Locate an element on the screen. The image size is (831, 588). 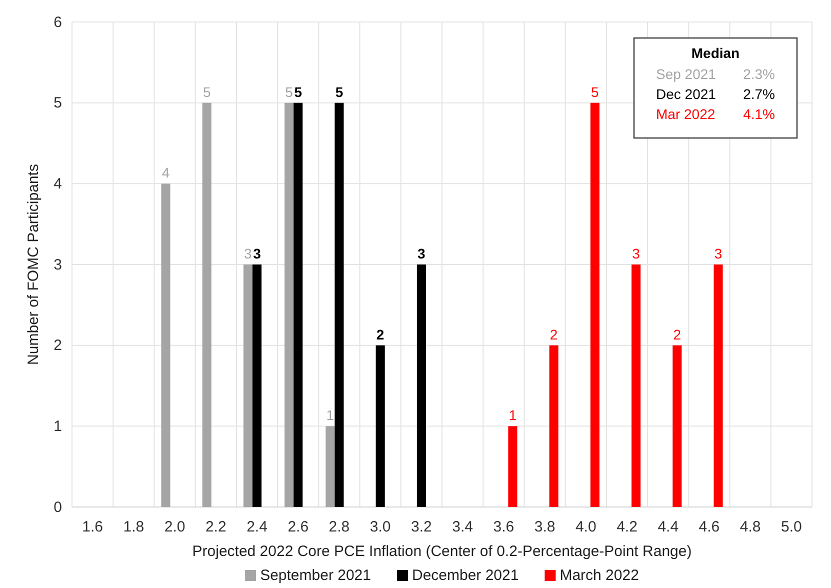
annotation: Sep 2021 is located at coordinates (686, 74).